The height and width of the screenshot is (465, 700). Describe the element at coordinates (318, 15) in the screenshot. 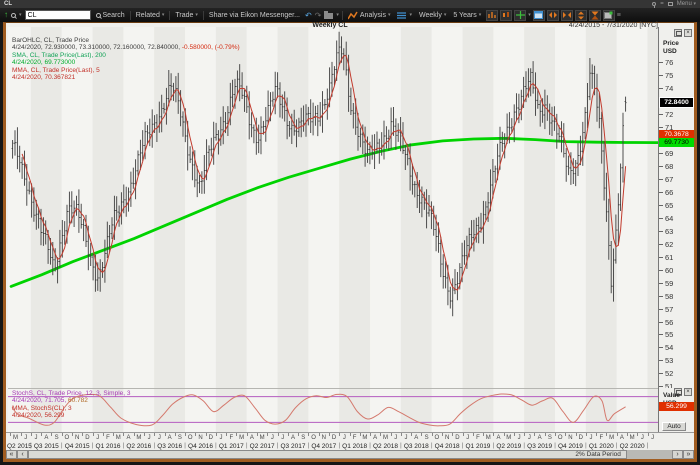

I see `redo-icon: ↷` at that location.